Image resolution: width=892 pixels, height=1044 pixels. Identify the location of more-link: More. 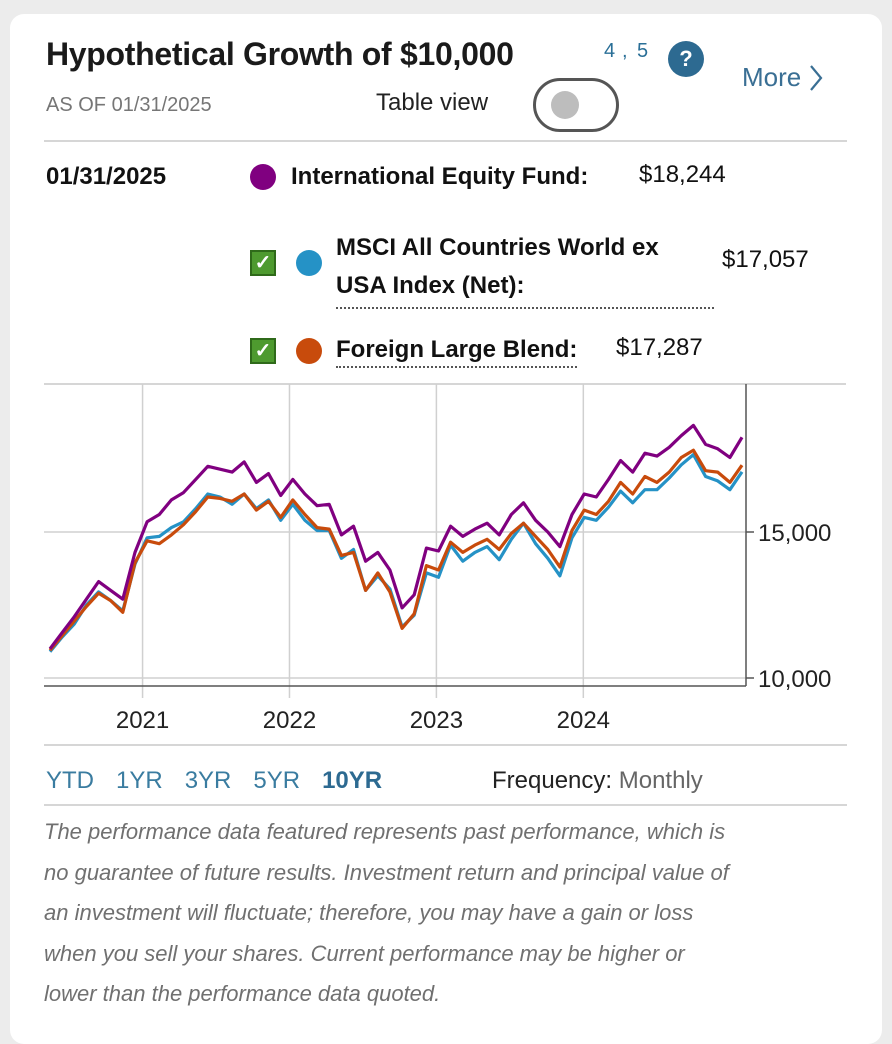
(782, 77).